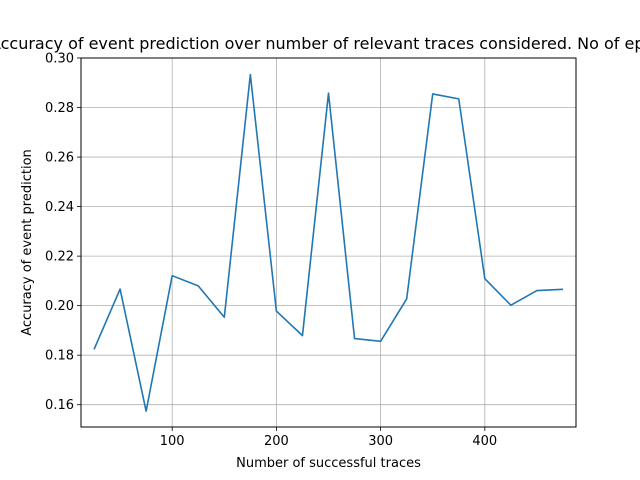  What do you see at coordinates (380, 441) in the screenshot?
I see `x-tick-label: 300` at bounding box center [380, 441].